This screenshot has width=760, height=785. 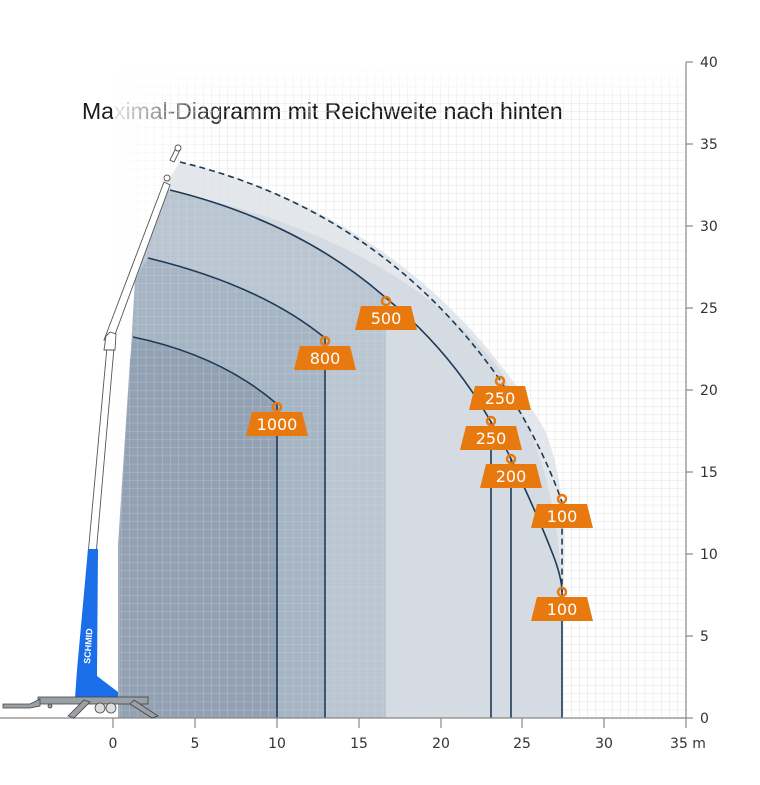 I want to click on crane-brand: SCHMID, so click(x=88, y=646).